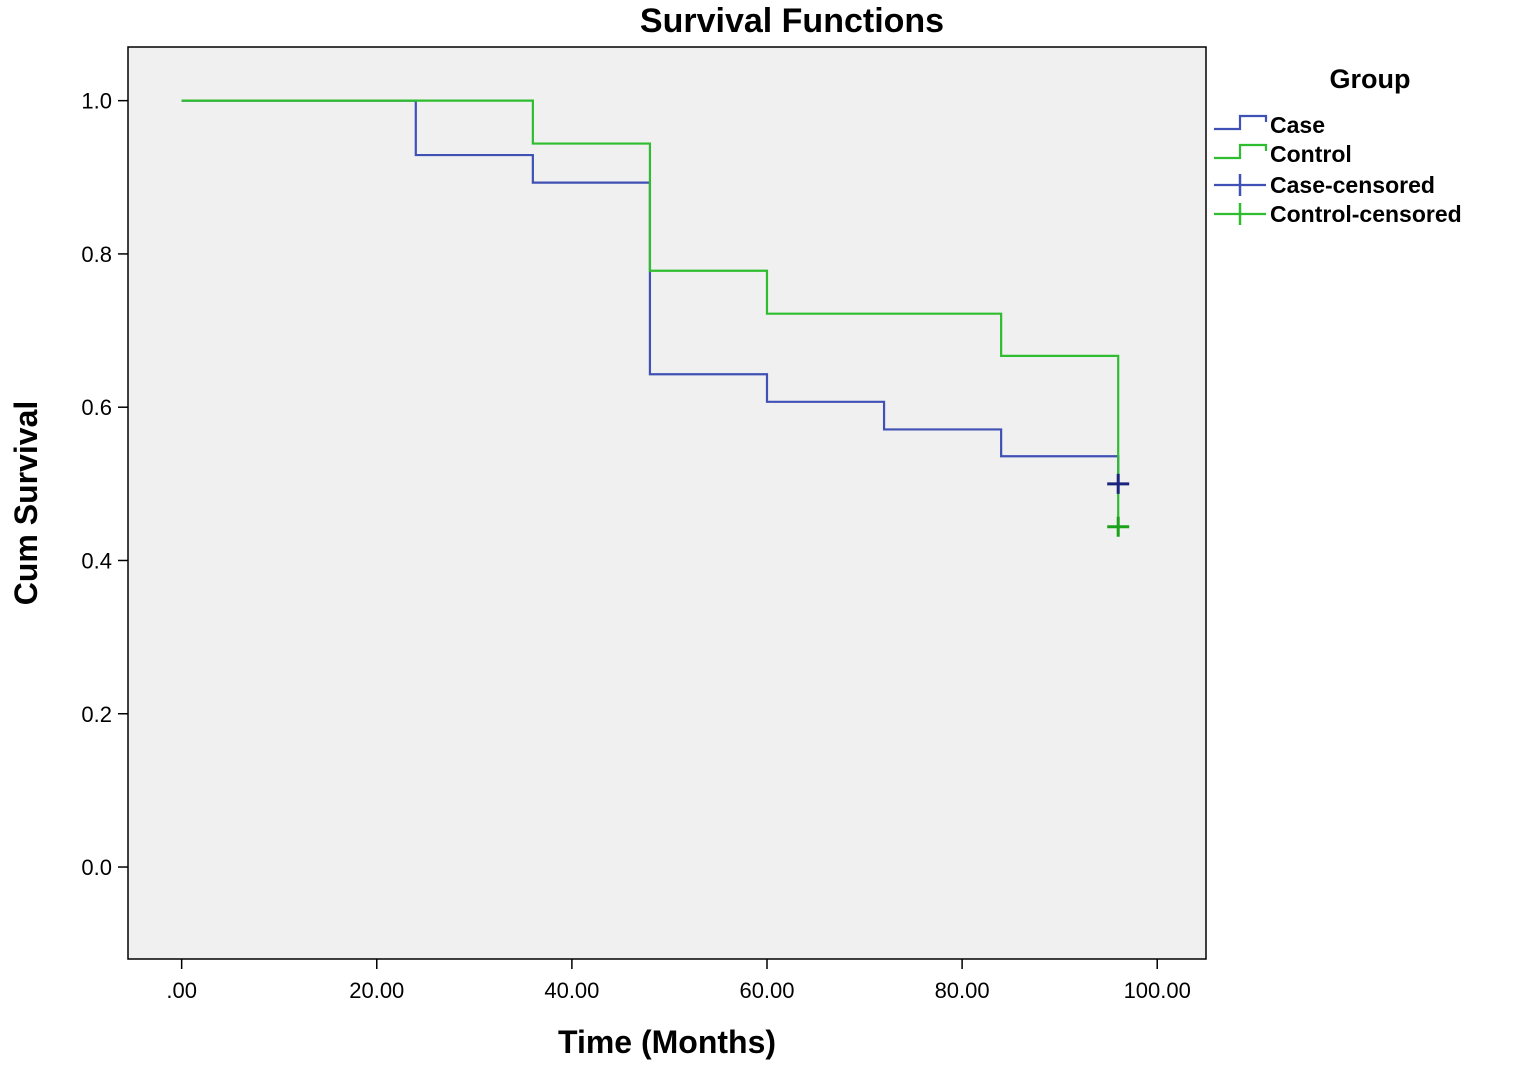 This screenshot has height=1067, width=1535. What do you see at coordinates (1311, 154) in the screenshot?
I see `legend-label: Control` at bounding box center [1311, 154].